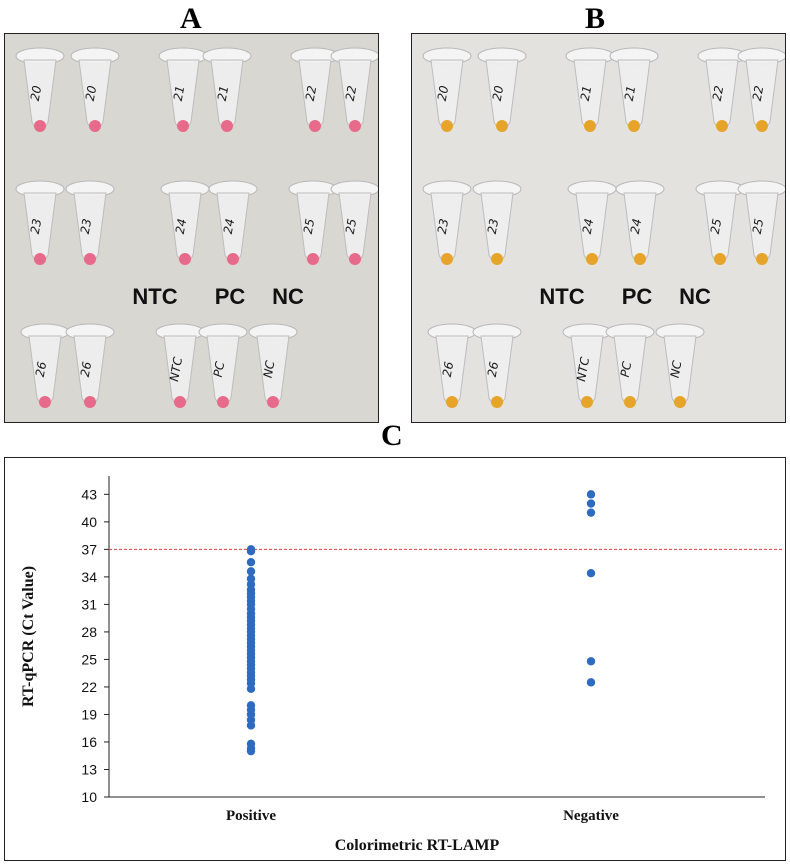  What do you see at coordinates (591, 816) in the screenshot?
I see `x-category-label: Negative` at bounding box center [591, 816].